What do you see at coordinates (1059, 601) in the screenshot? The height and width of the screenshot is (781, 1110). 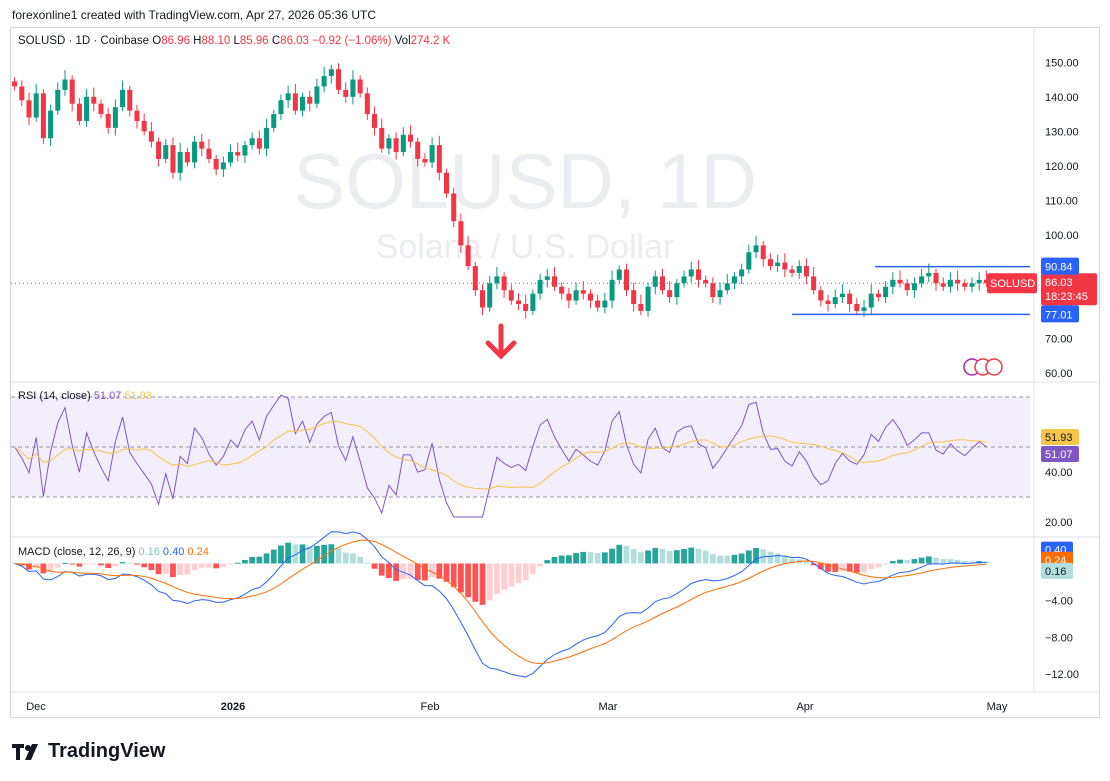 I see `macd-tick-label: −4.00` at bounding box center [1059, 601].